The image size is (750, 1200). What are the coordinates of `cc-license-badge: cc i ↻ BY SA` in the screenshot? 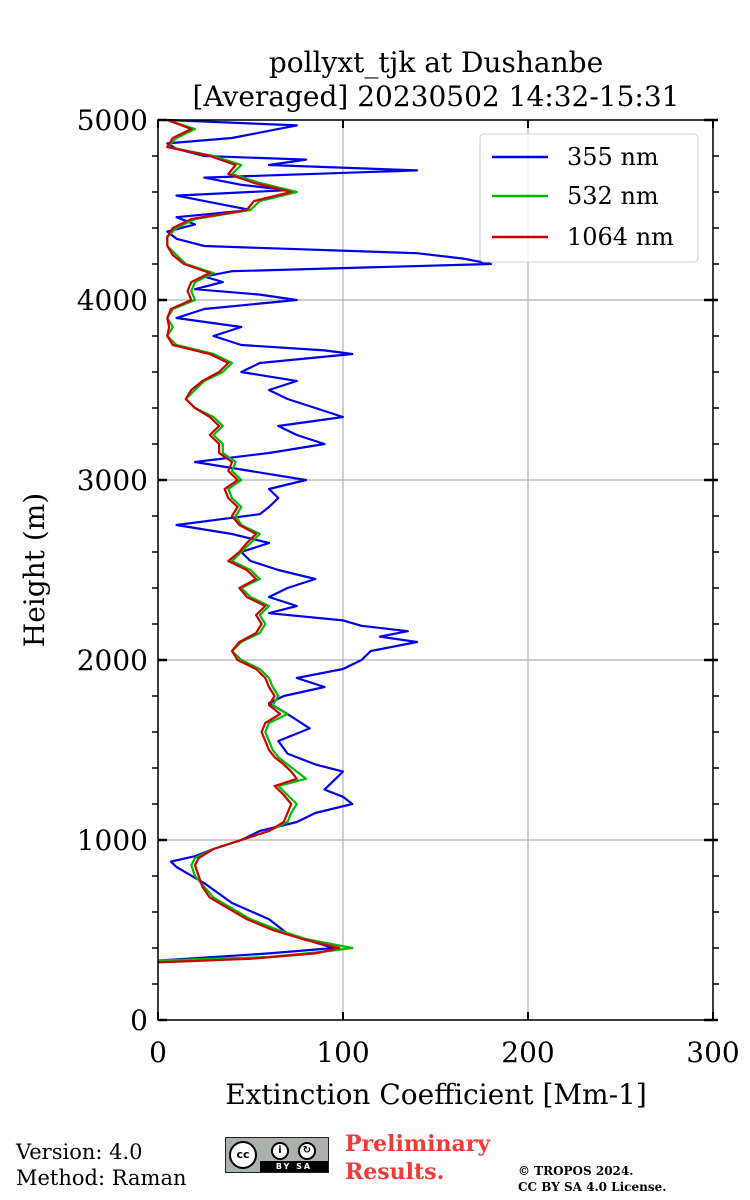 It's located at (277, 1155).